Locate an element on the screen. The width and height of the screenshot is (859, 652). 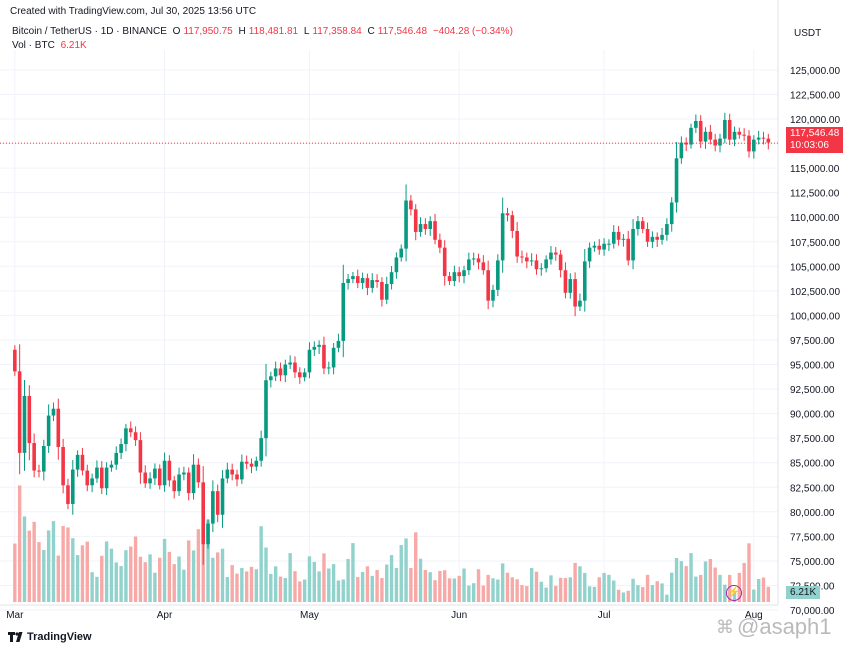
tradingview-brand: TradingView is located at coordinates (50, 637).